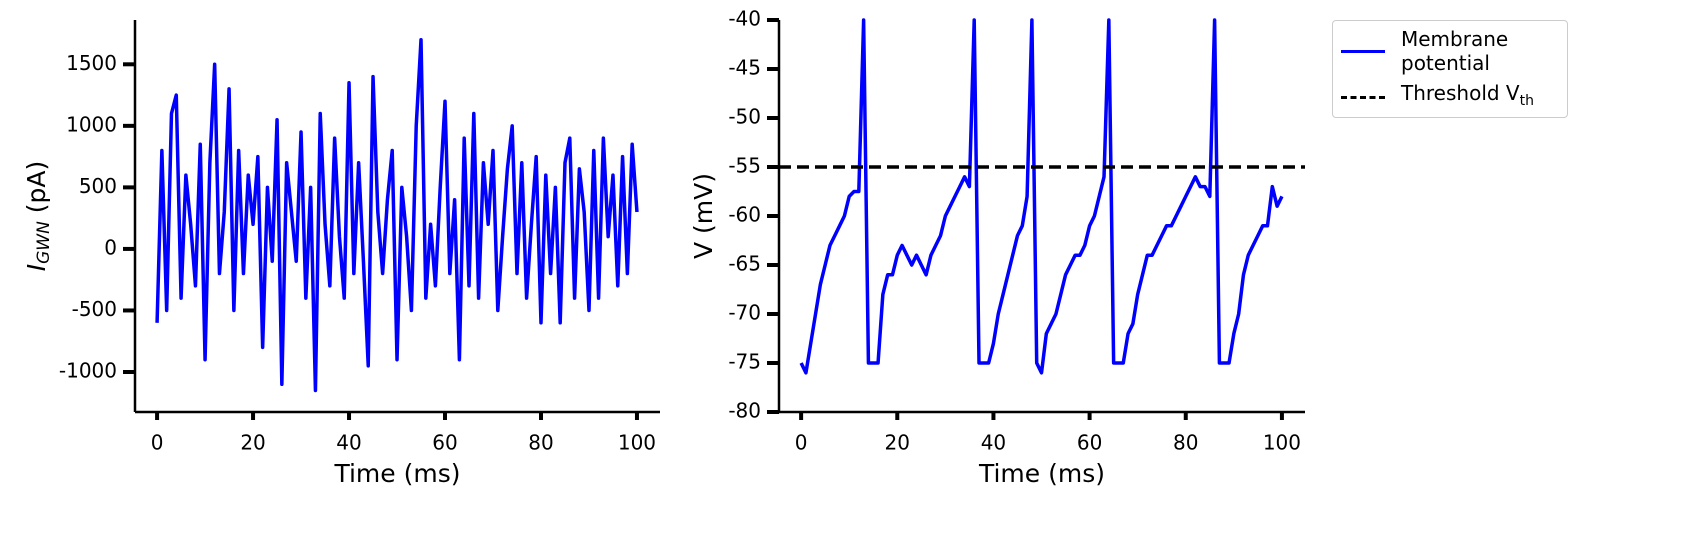  Describe the element at coordinates (744, 362) in the screenshot. I see `y-tick-label: -75` at that location.